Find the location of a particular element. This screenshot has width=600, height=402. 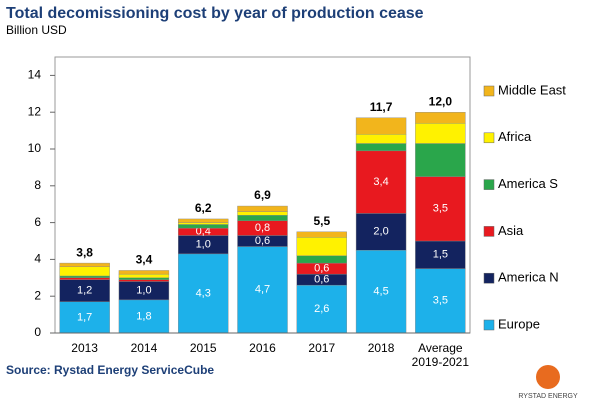

legend-label: Africa is located at coordinates (515, 136).